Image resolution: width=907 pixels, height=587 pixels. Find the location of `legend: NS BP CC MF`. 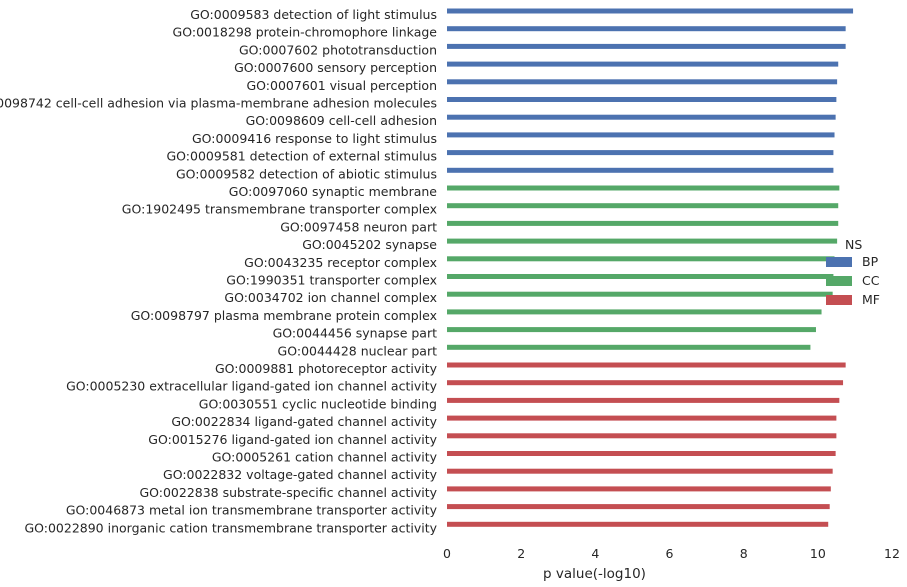

legend: NS BP CC MF is located at coordinates (853, 272).